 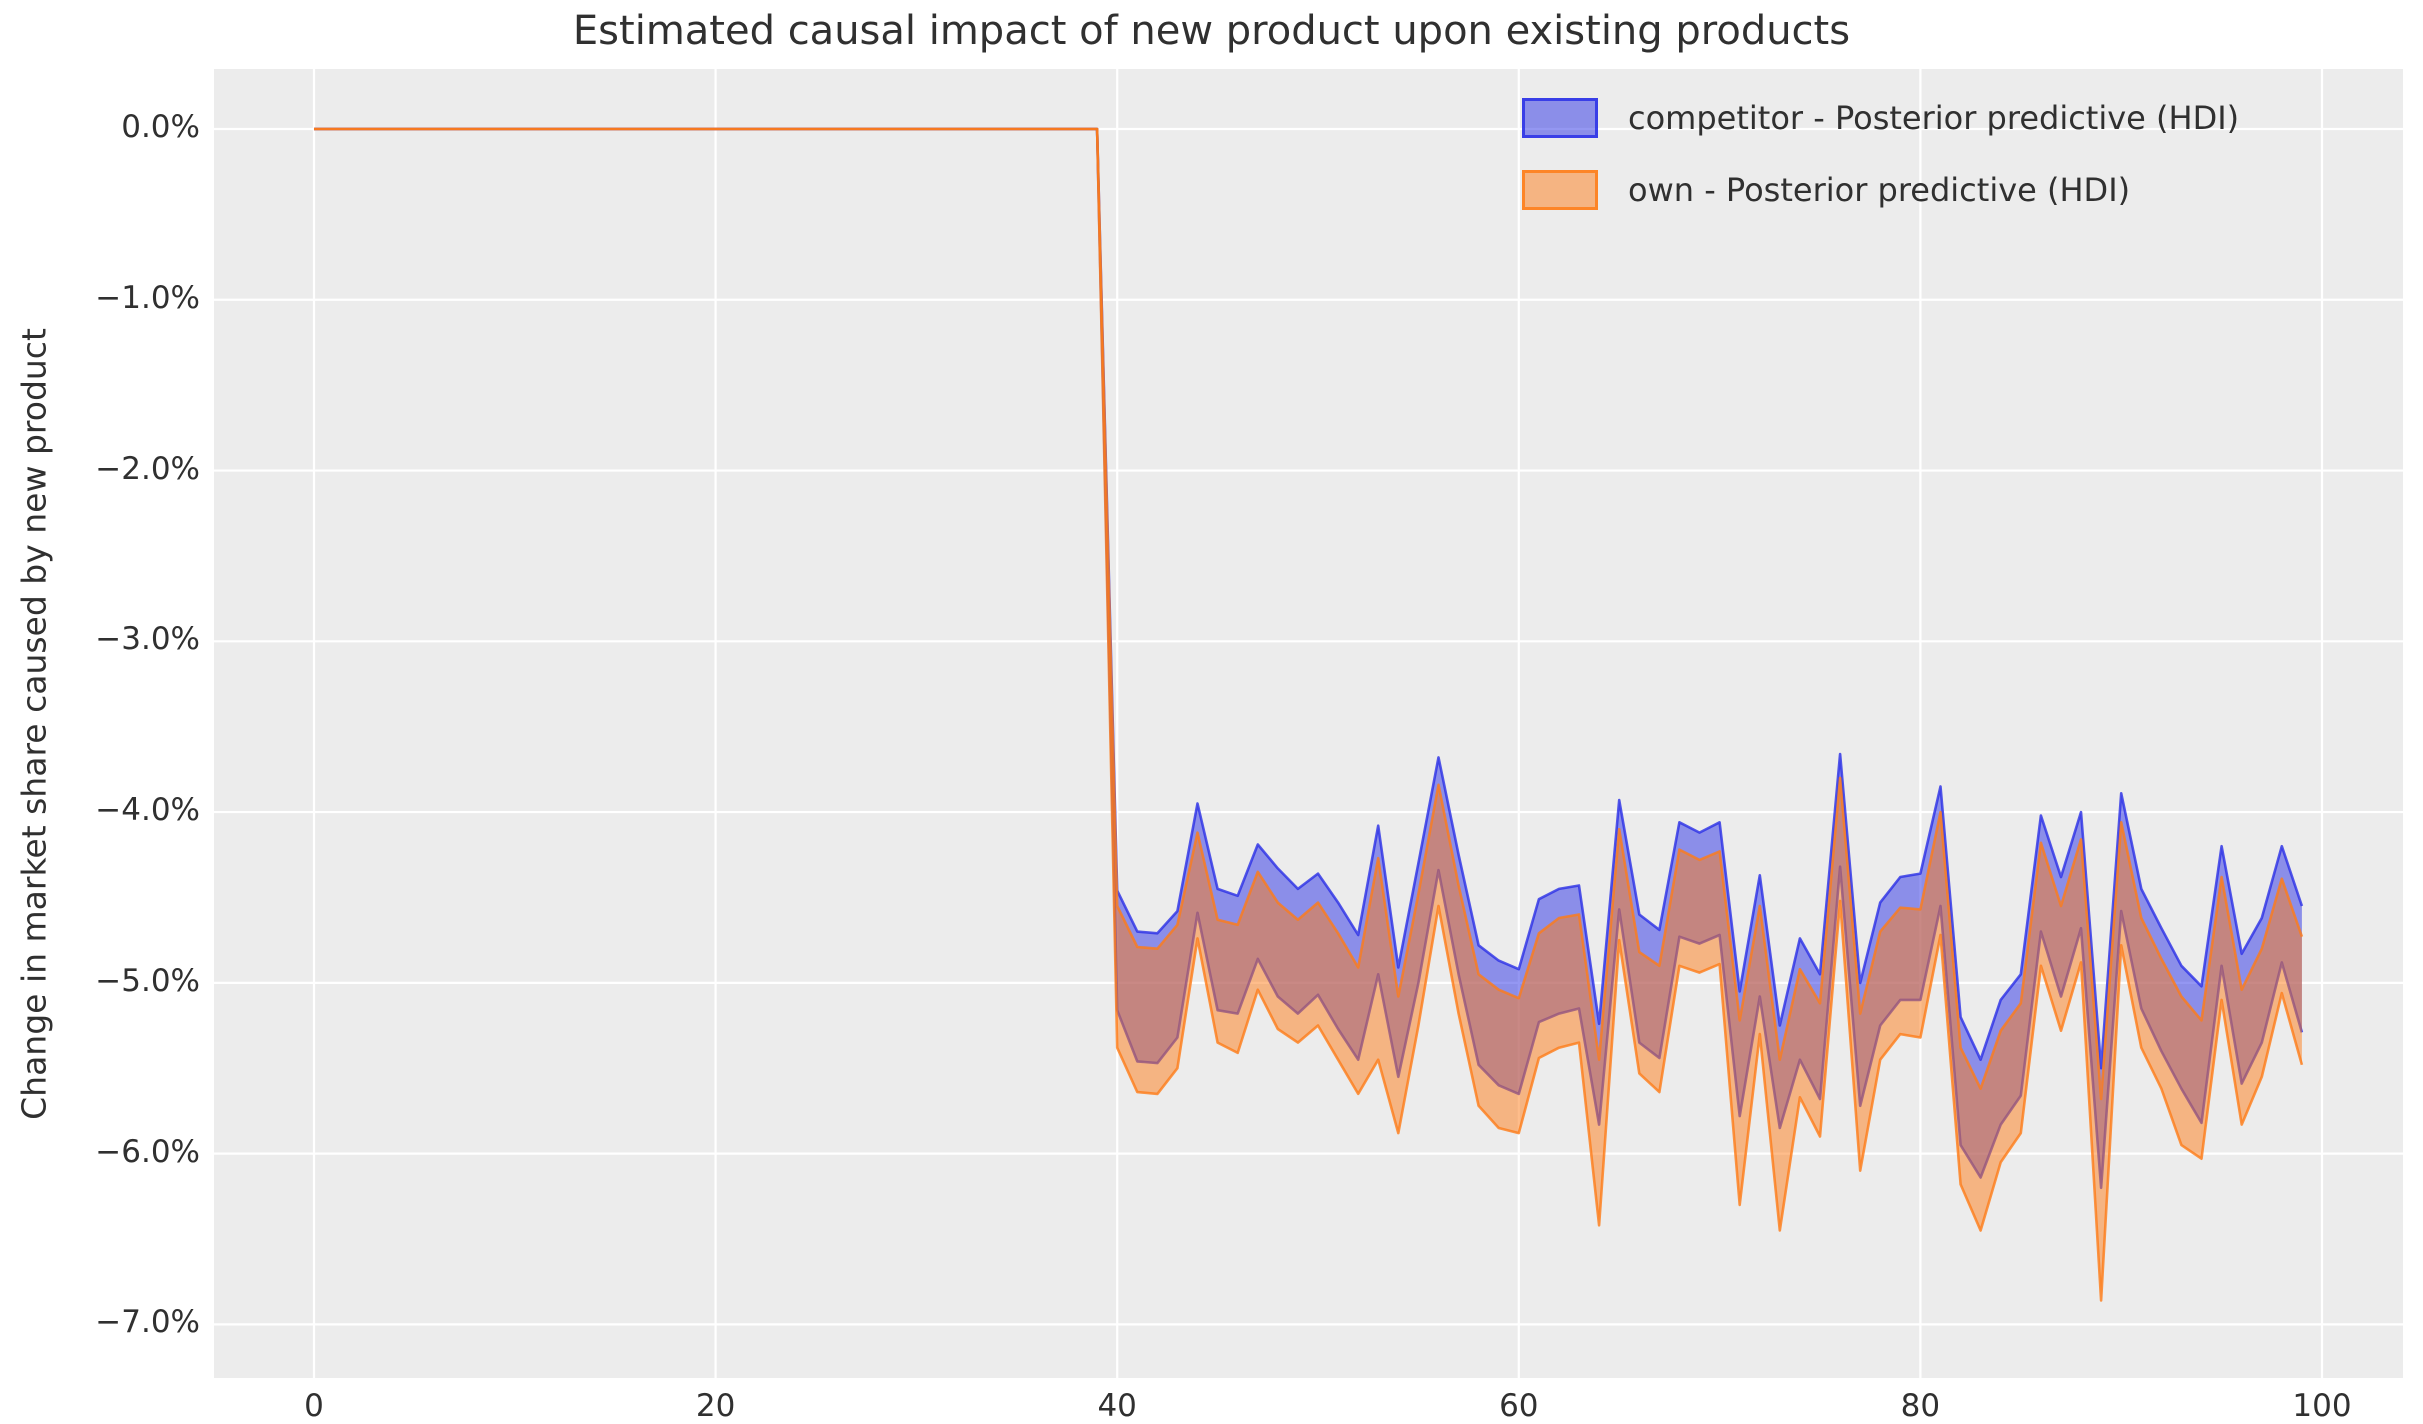 I want to click on legend-item-own: own - Posterior predictive (HDI), so click(x=1880, y=190).